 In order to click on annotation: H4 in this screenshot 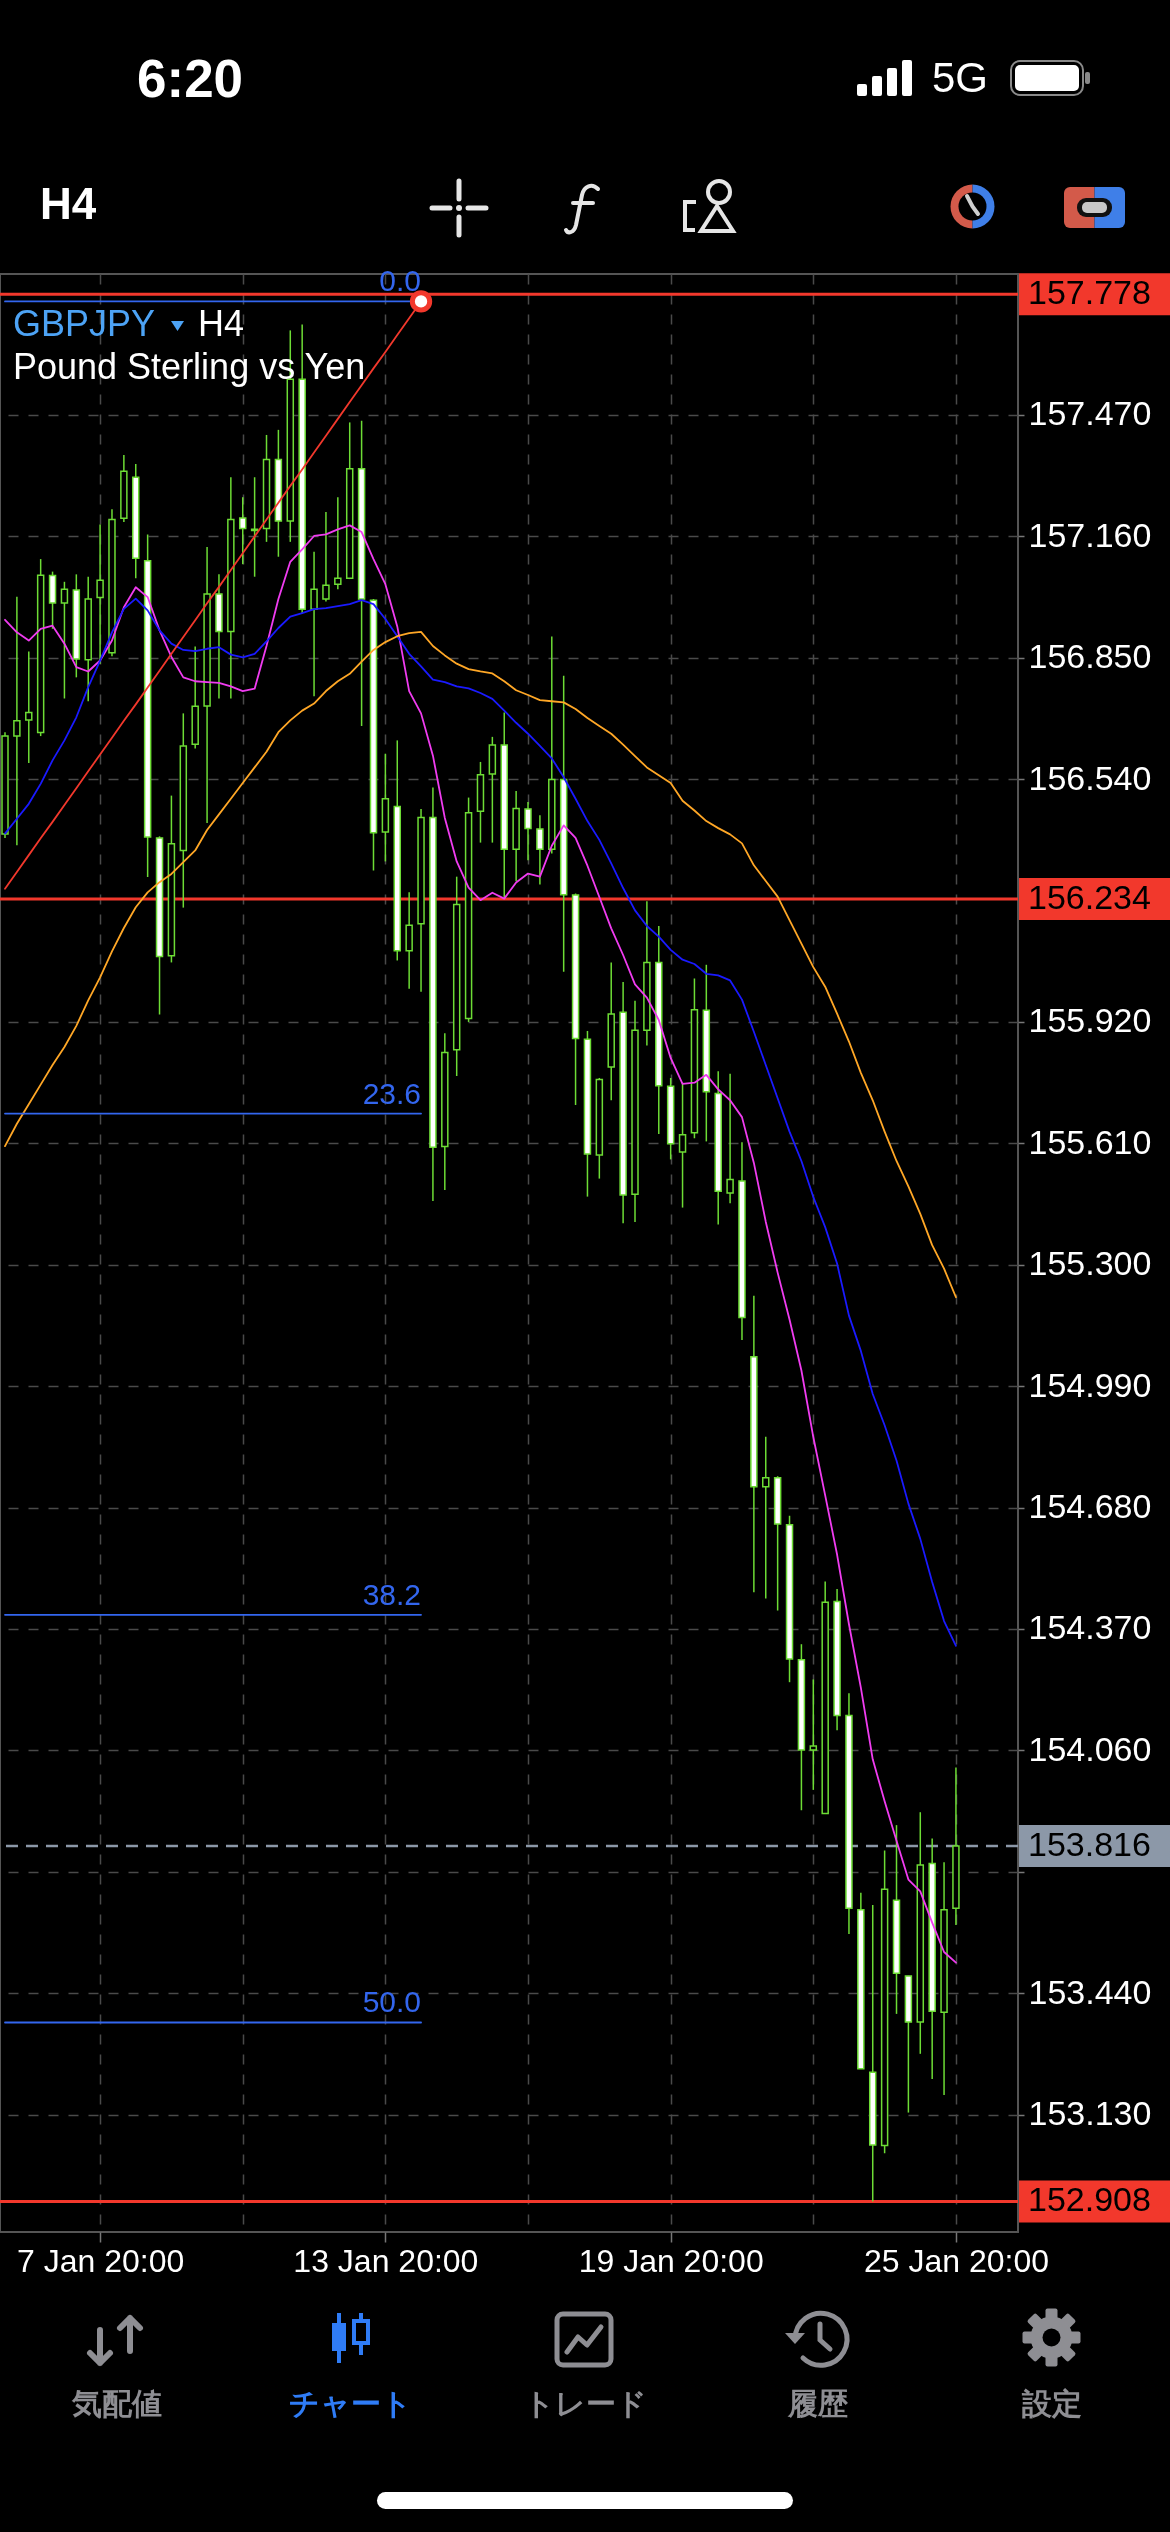, I will do `click(221, 323)`.